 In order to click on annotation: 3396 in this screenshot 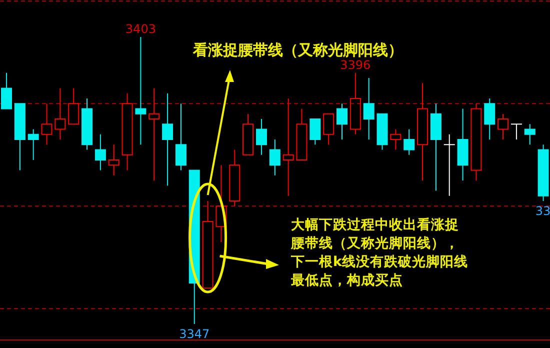, I will do `click(355, 65)`.